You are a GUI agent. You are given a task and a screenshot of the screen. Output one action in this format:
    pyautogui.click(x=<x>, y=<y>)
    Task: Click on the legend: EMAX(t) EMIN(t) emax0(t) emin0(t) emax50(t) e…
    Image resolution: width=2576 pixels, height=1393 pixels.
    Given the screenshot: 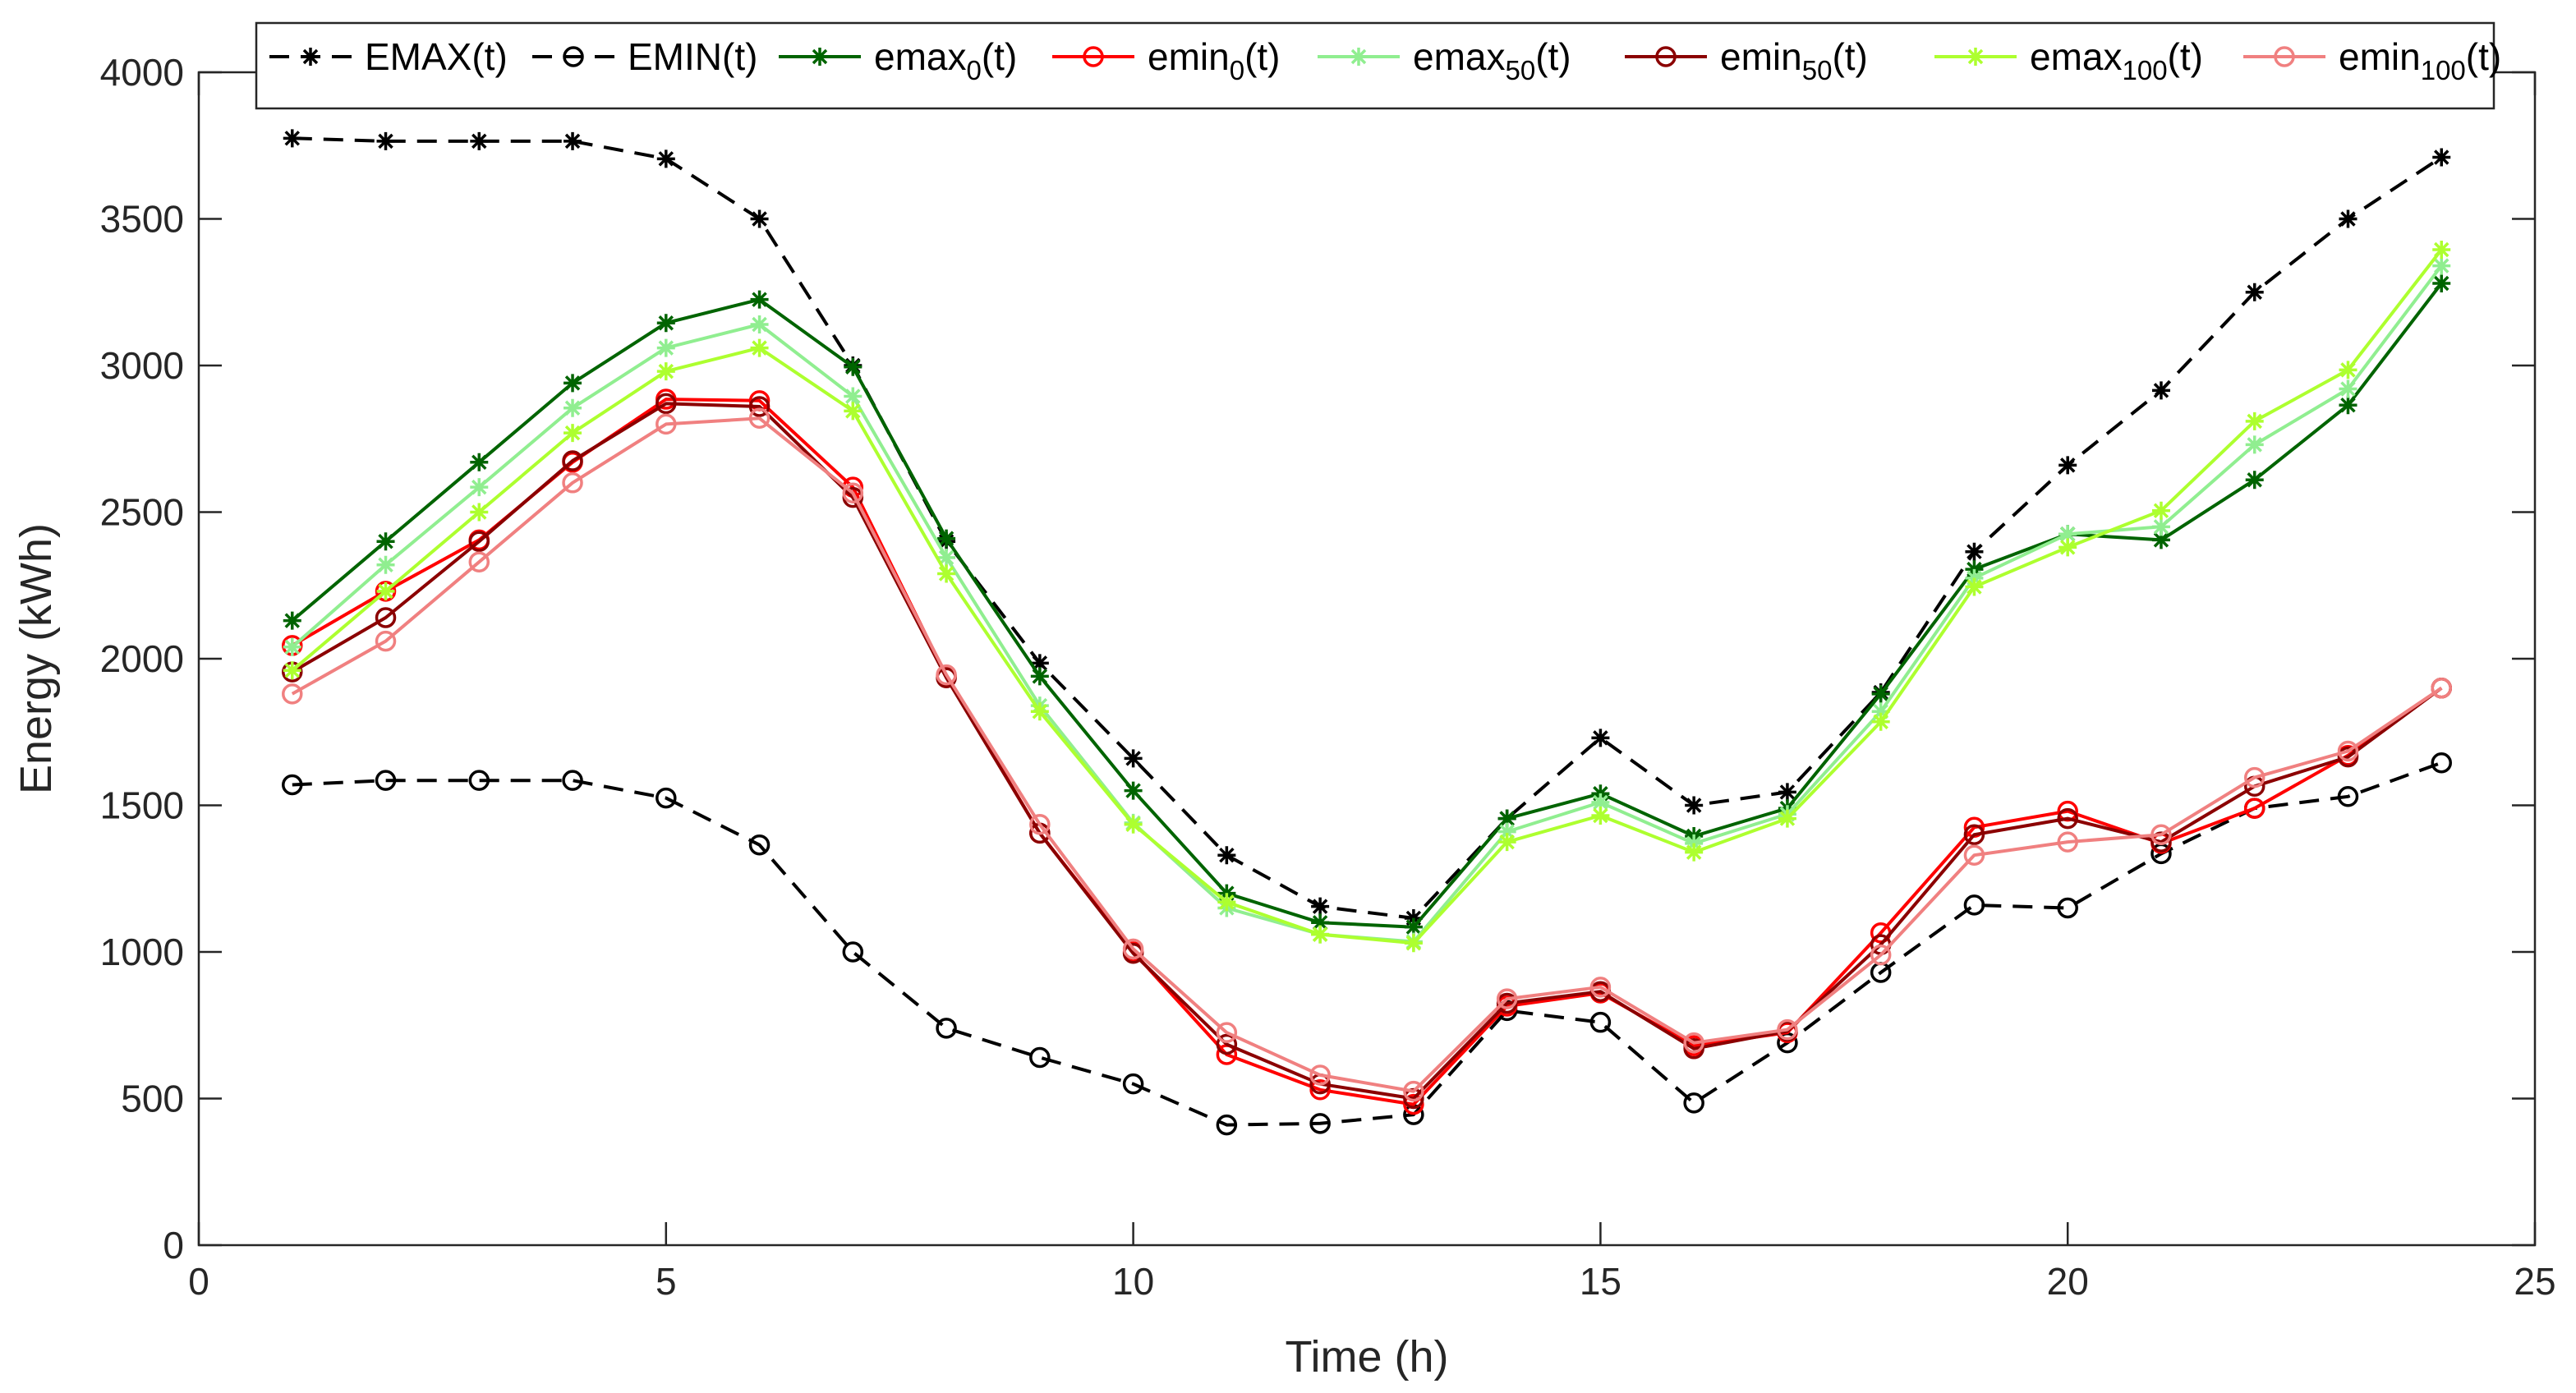 What is the action you would take?
    pyautogui.click(x=1378, y=65)
    